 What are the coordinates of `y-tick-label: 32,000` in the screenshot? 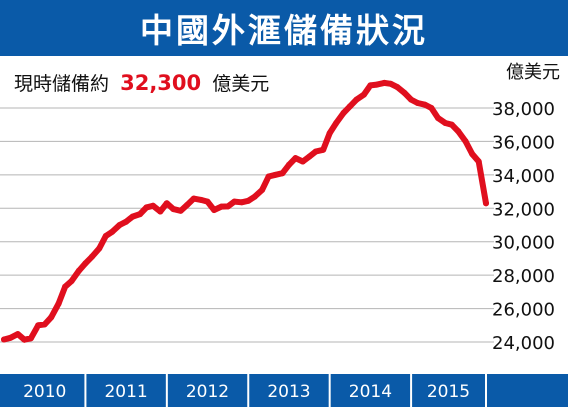 It's located at (523, 209).